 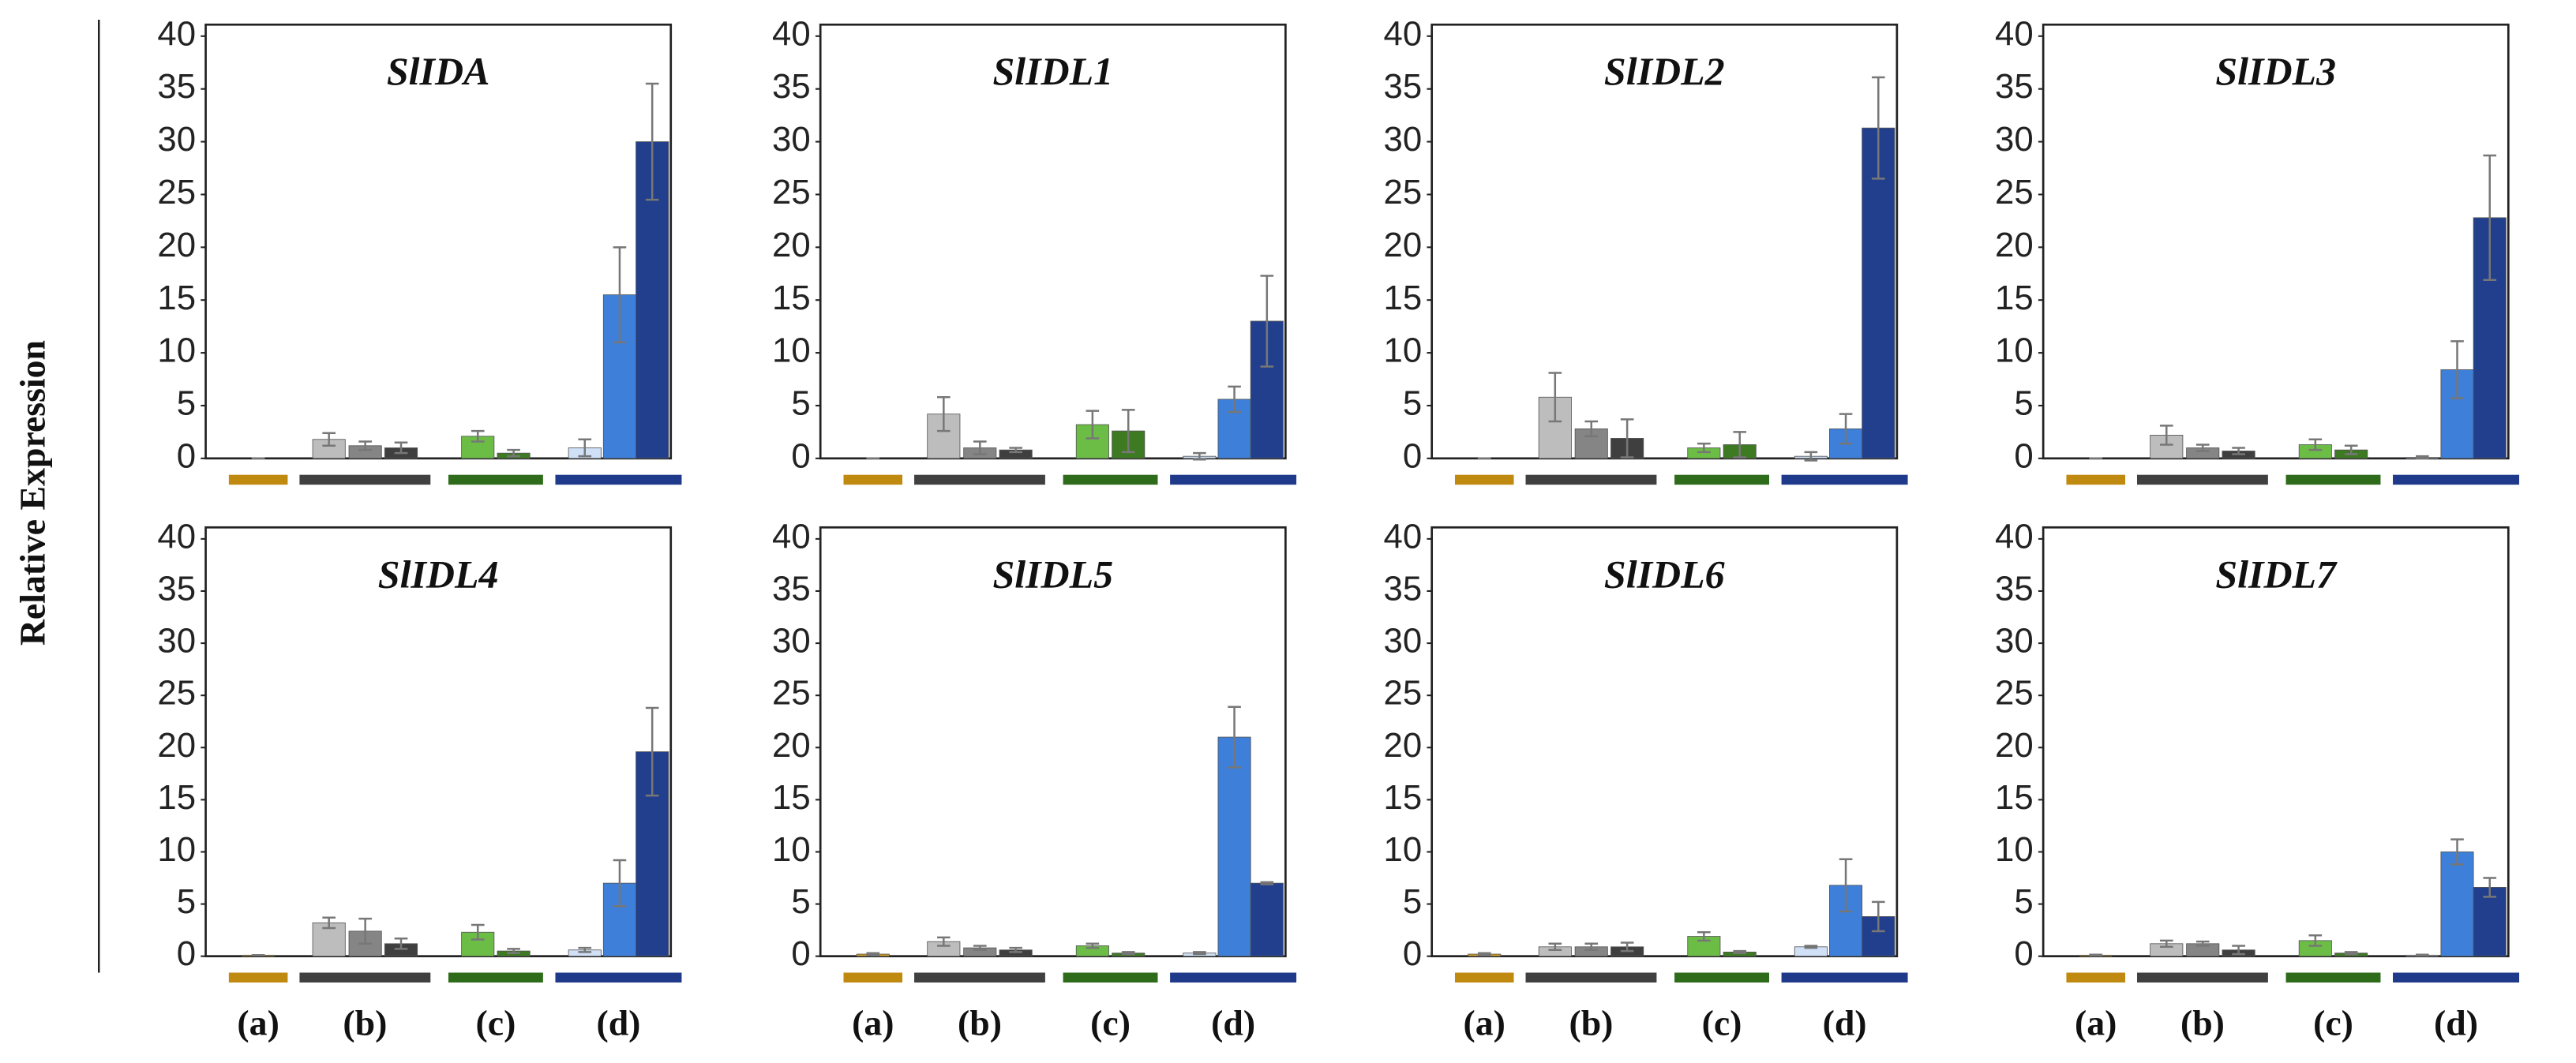 What do you see at coordinates (1052, 71) in the screenshot?
I see `chart-title: SlIDL1` at bounding box center [1052, 71].